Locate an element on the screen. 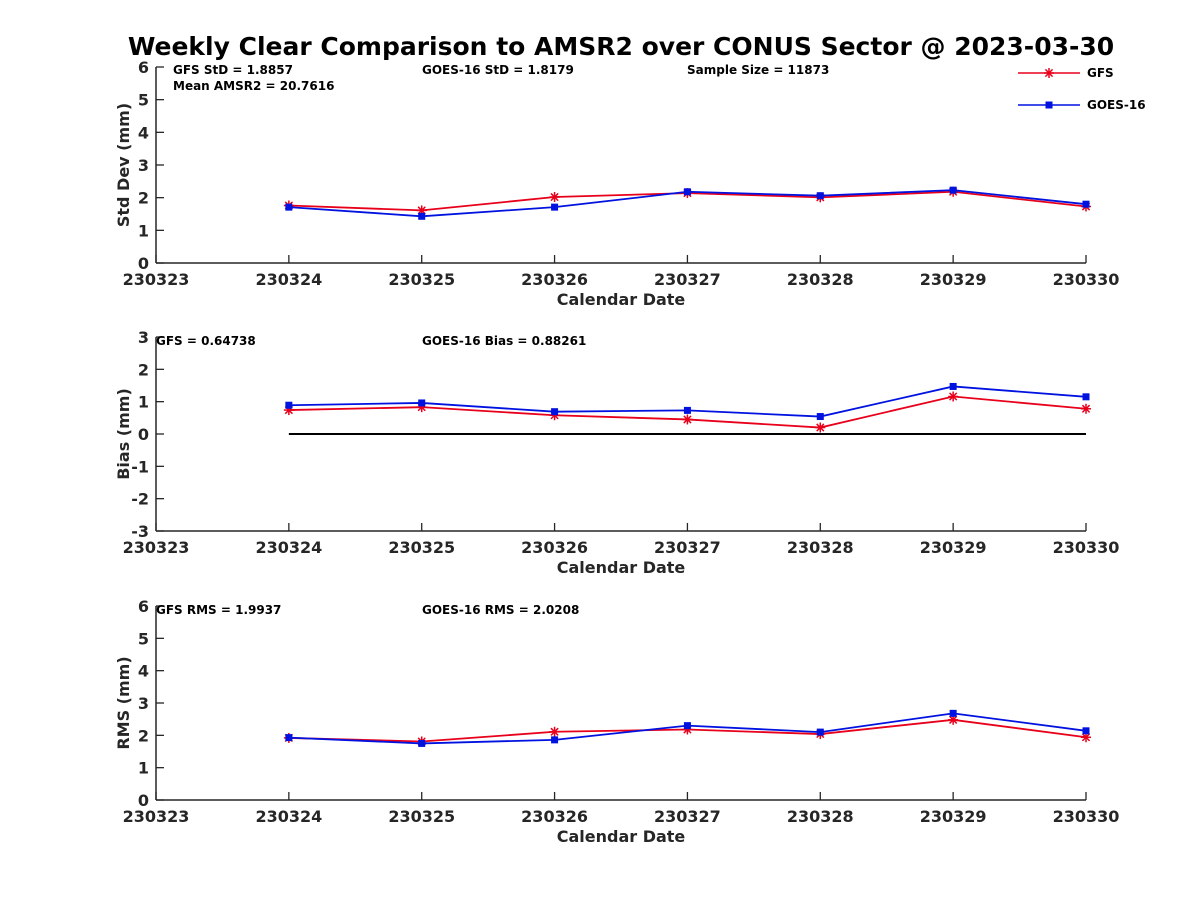  legend-gfs-label: GFS is located at coordinates (1100, 73).